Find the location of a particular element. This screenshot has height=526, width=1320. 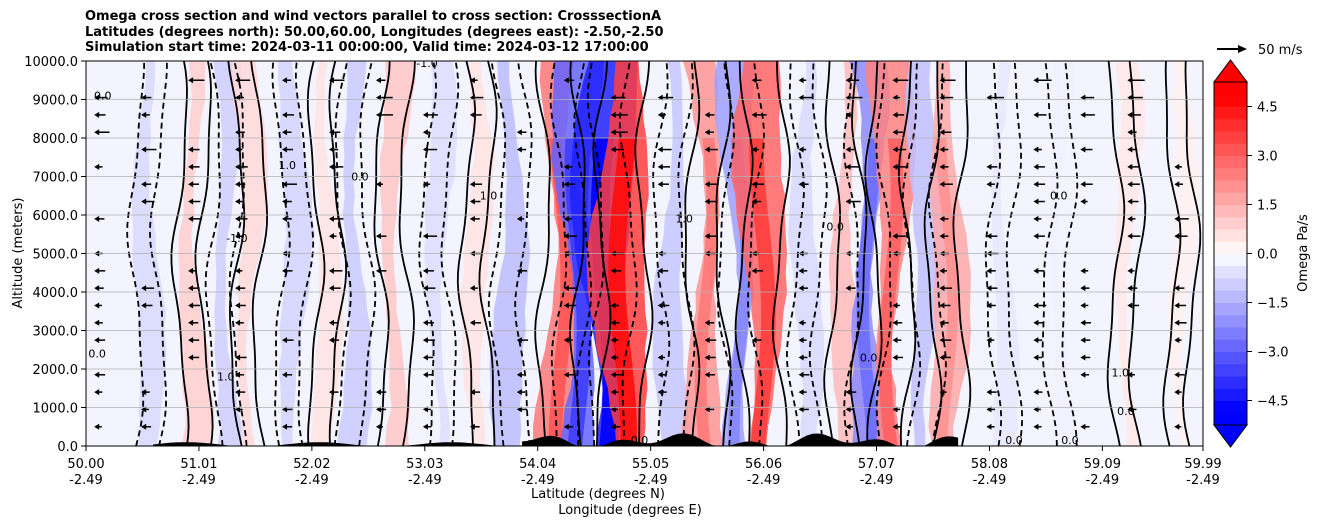

colorbar-tick-label: 4.5 is located at coordinates (1267, 108).